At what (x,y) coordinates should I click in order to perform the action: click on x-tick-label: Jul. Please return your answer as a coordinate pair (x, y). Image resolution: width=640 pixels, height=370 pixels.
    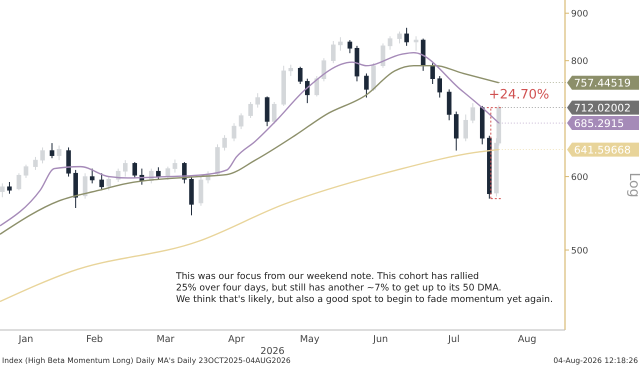
    Looking at the image, I should click on (453, 339).